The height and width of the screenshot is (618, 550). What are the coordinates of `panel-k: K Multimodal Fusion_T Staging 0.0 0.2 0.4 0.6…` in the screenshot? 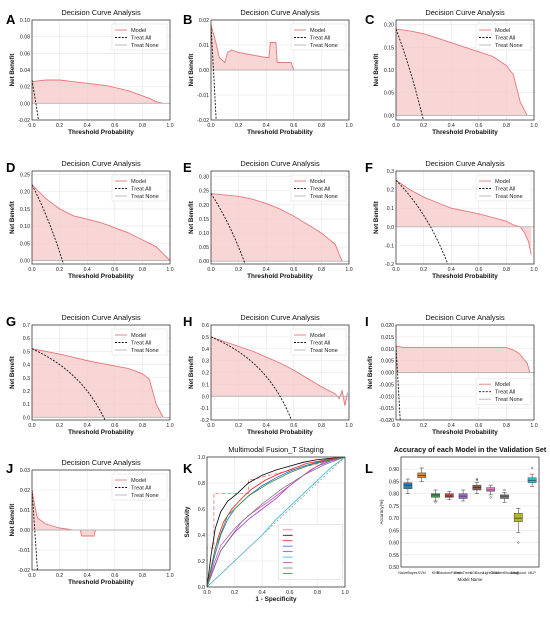 It's located at (266, 524).